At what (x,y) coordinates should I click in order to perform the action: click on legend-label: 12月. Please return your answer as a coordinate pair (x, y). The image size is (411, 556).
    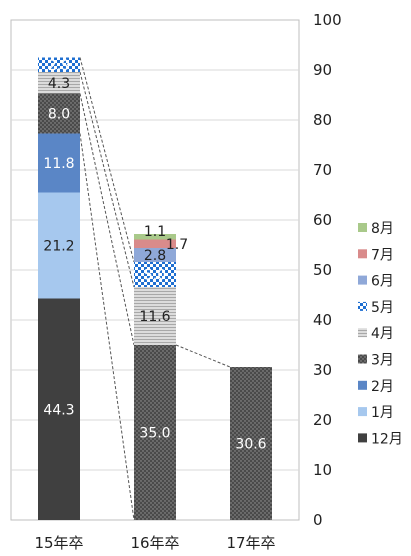
    Looking at the image, I should click on (387, 439).